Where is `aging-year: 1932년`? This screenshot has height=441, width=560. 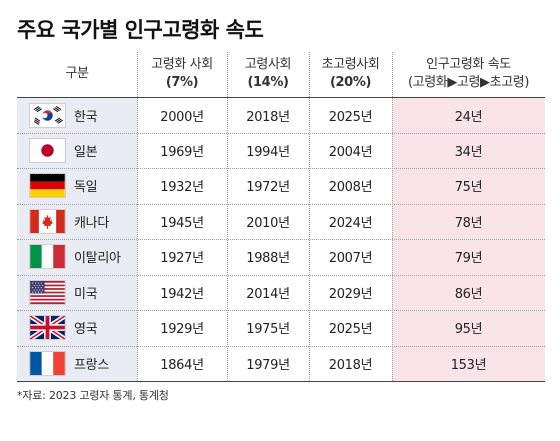
aging-year: 1932년 is located at coordinates (182, 187).